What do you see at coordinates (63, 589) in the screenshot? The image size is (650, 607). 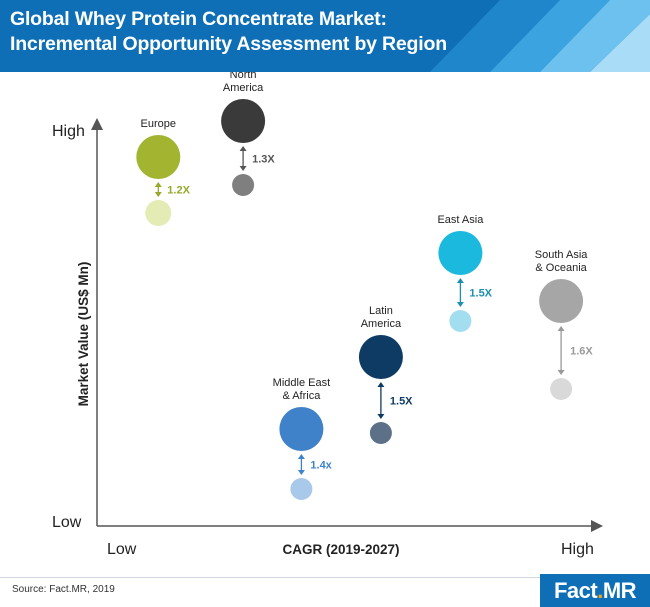 I see `source-note: Source: Fact.MR, 2019` at bounding box center [63, 589].